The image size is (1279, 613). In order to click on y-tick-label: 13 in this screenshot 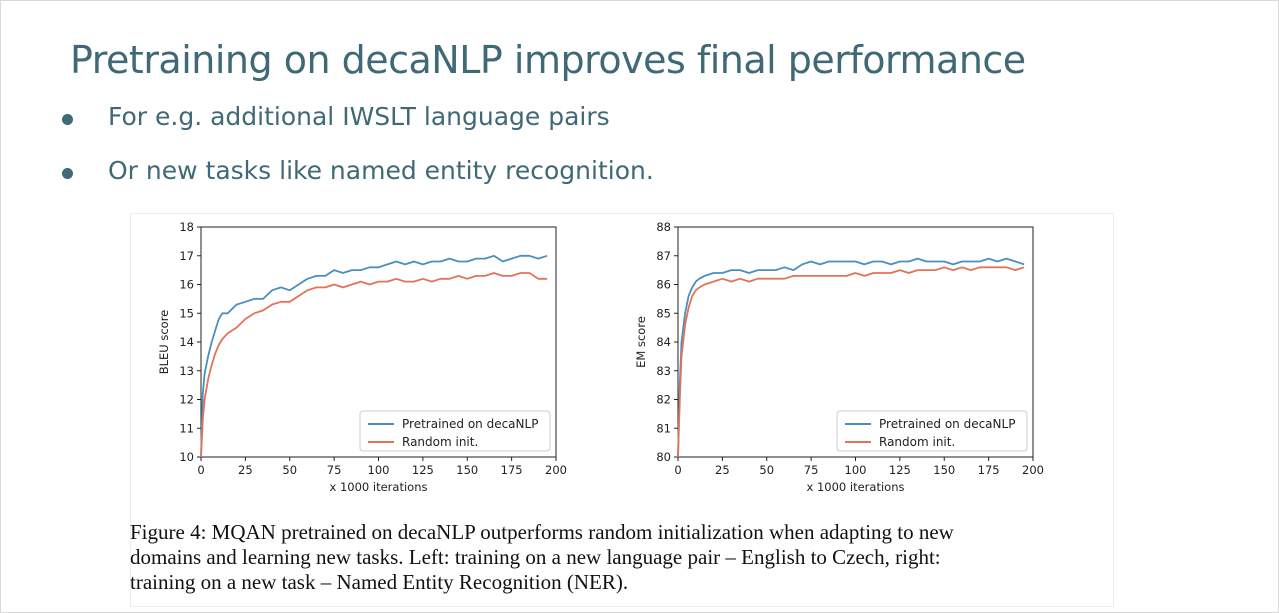, I will do `click(186, 371)`.